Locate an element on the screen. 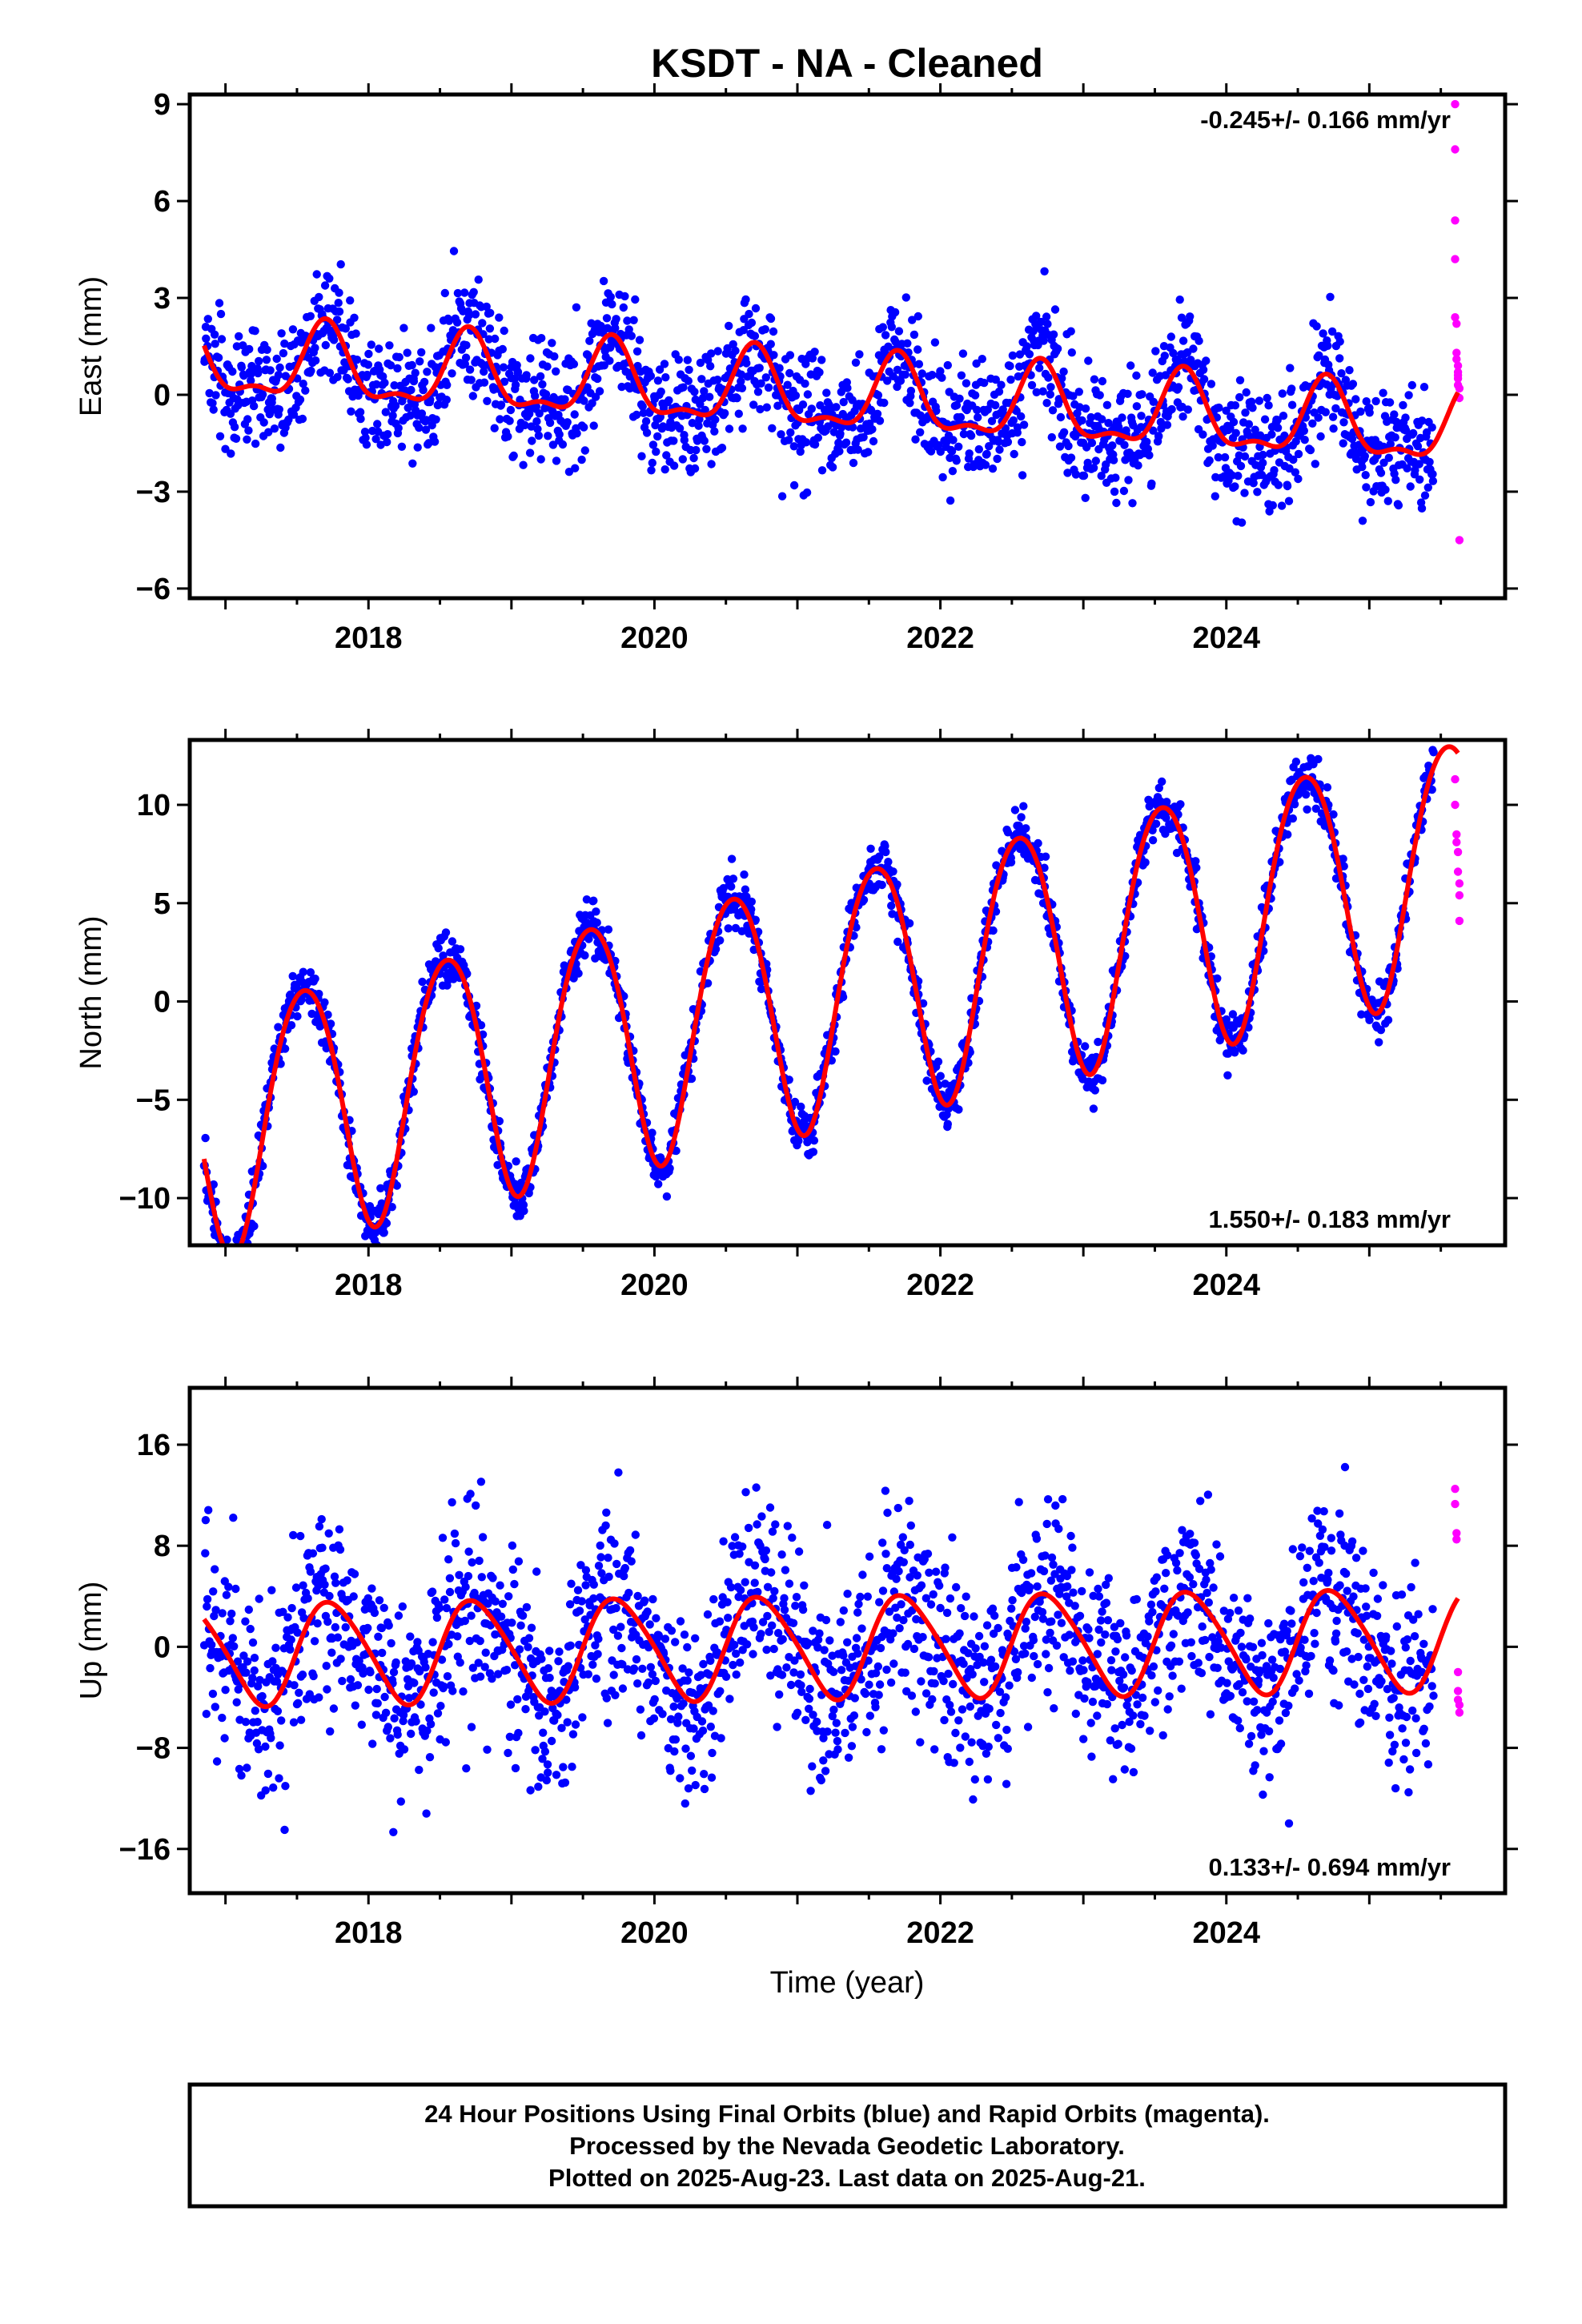 The width and height of the screenshot is (1582, 2324). east-x-tick-label: 2022 is located at coordinates (940, 638).